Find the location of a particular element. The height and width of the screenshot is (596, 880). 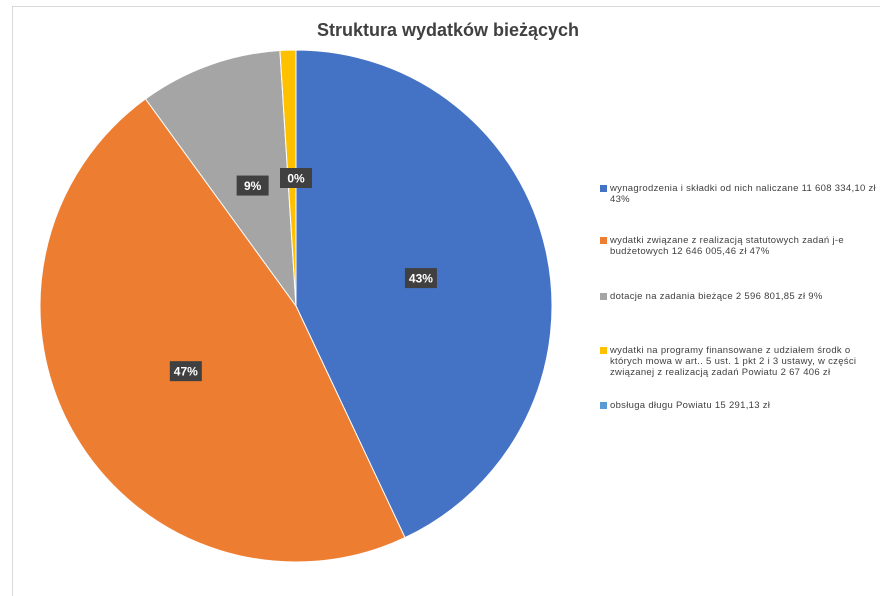

pie-slice is located at coordinates (220, 178).